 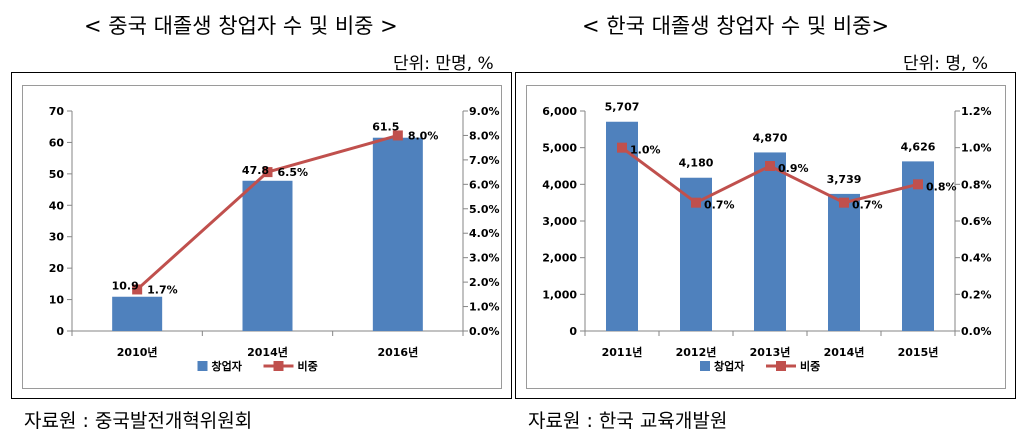 I want to click on y2-tick-label: 1.2%, so click(x=976, y=111).